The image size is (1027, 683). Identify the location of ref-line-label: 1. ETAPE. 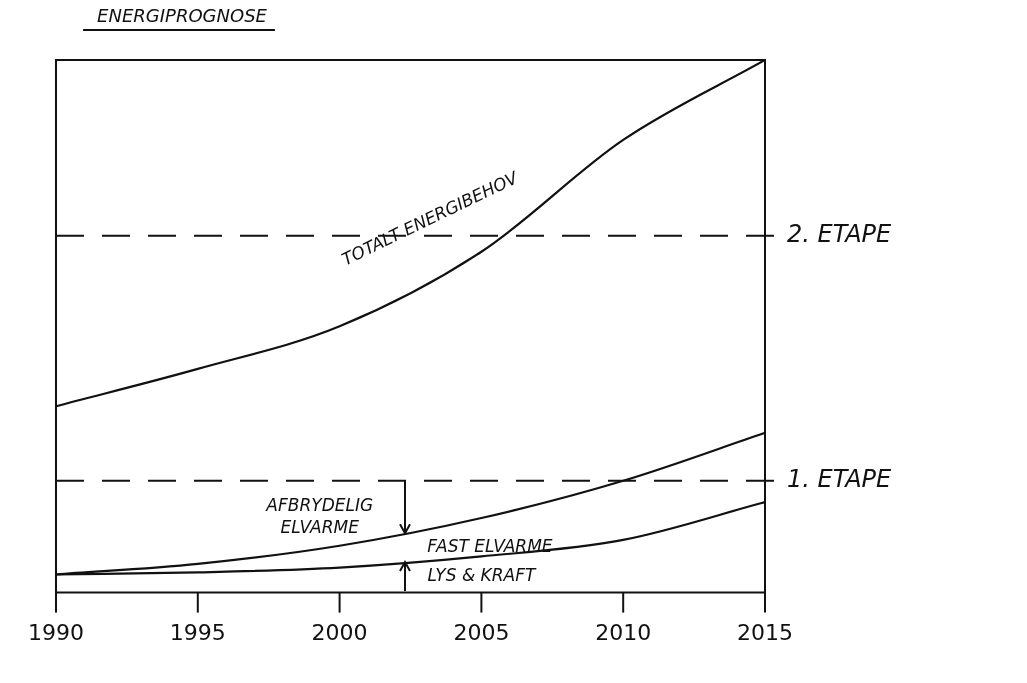
(840, 478).